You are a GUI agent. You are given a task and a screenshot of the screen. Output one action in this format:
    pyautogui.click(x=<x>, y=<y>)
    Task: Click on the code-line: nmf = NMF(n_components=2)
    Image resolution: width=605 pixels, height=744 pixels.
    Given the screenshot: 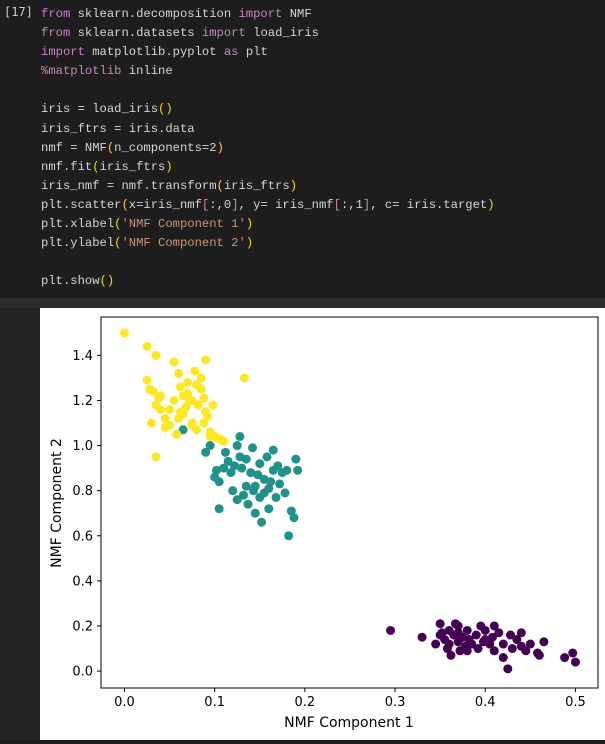 What is the action you would take?
    pyautogui.click(x=268, y=148)
    